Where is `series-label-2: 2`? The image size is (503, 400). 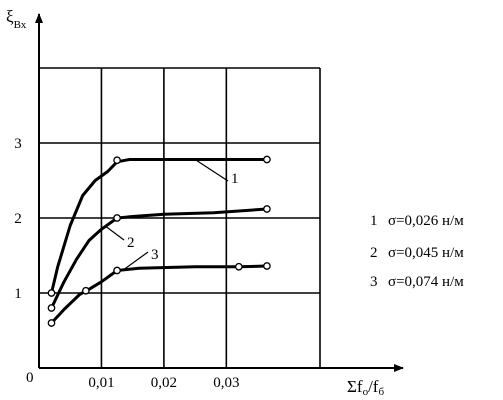
series-label-2: 2 is located at coordinates (131, 243).